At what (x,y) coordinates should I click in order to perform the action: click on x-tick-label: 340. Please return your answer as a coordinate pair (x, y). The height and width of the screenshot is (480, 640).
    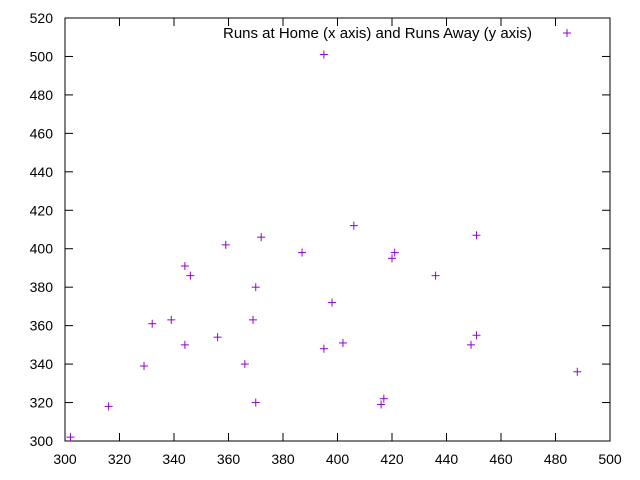
    Looking at the image, I should click on (174, 459).